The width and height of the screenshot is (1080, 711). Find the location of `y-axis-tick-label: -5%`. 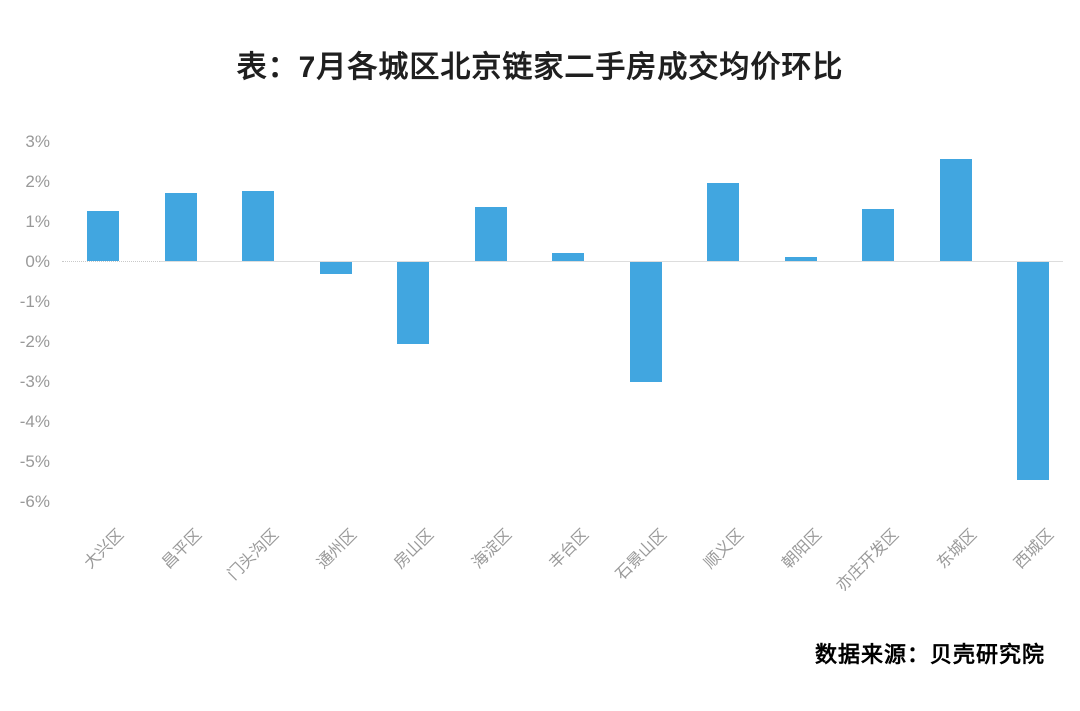

y-axis-tick-label: -5% is located at coordinates (34, 461).